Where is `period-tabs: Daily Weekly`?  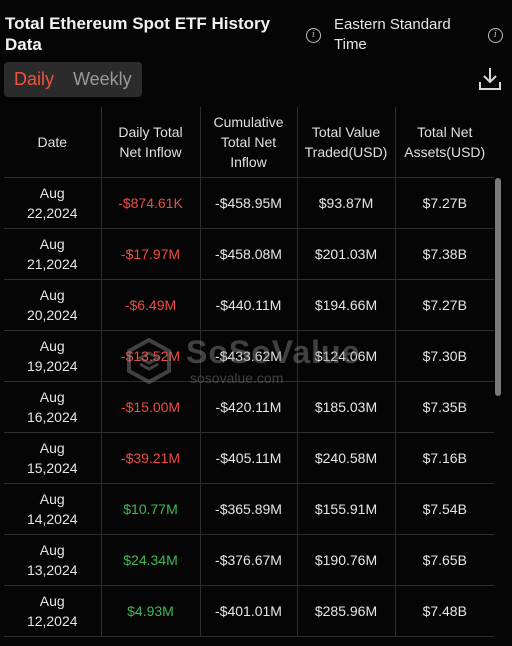
period-tabs: Daily Weekly is located at coordinates (73, 79).